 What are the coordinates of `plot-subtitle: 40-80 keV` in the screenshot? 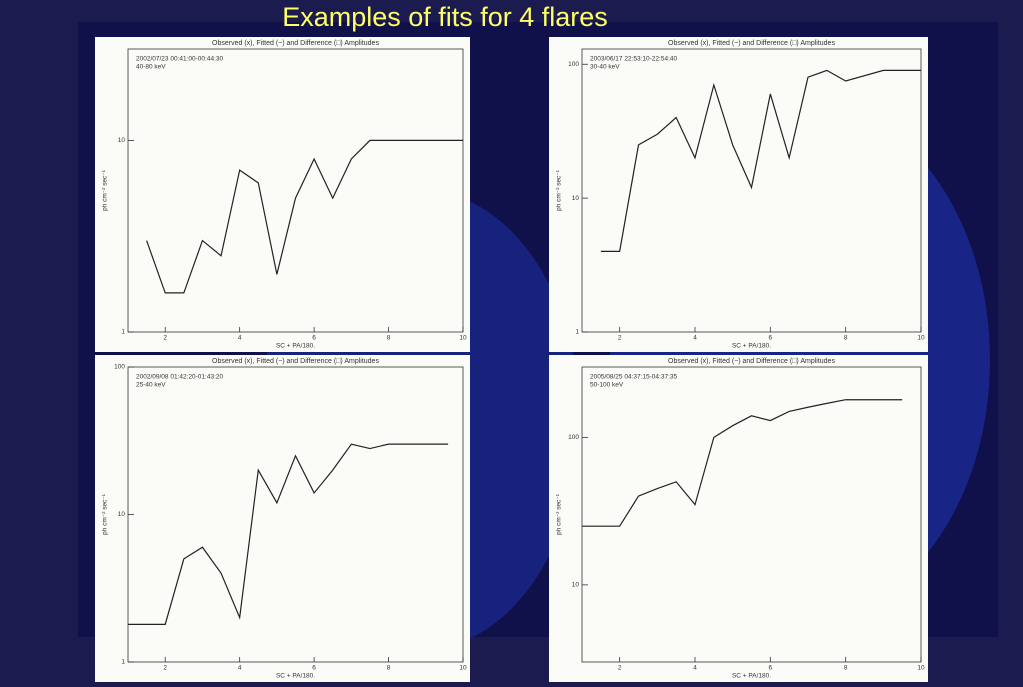 It's located at (151, 67).